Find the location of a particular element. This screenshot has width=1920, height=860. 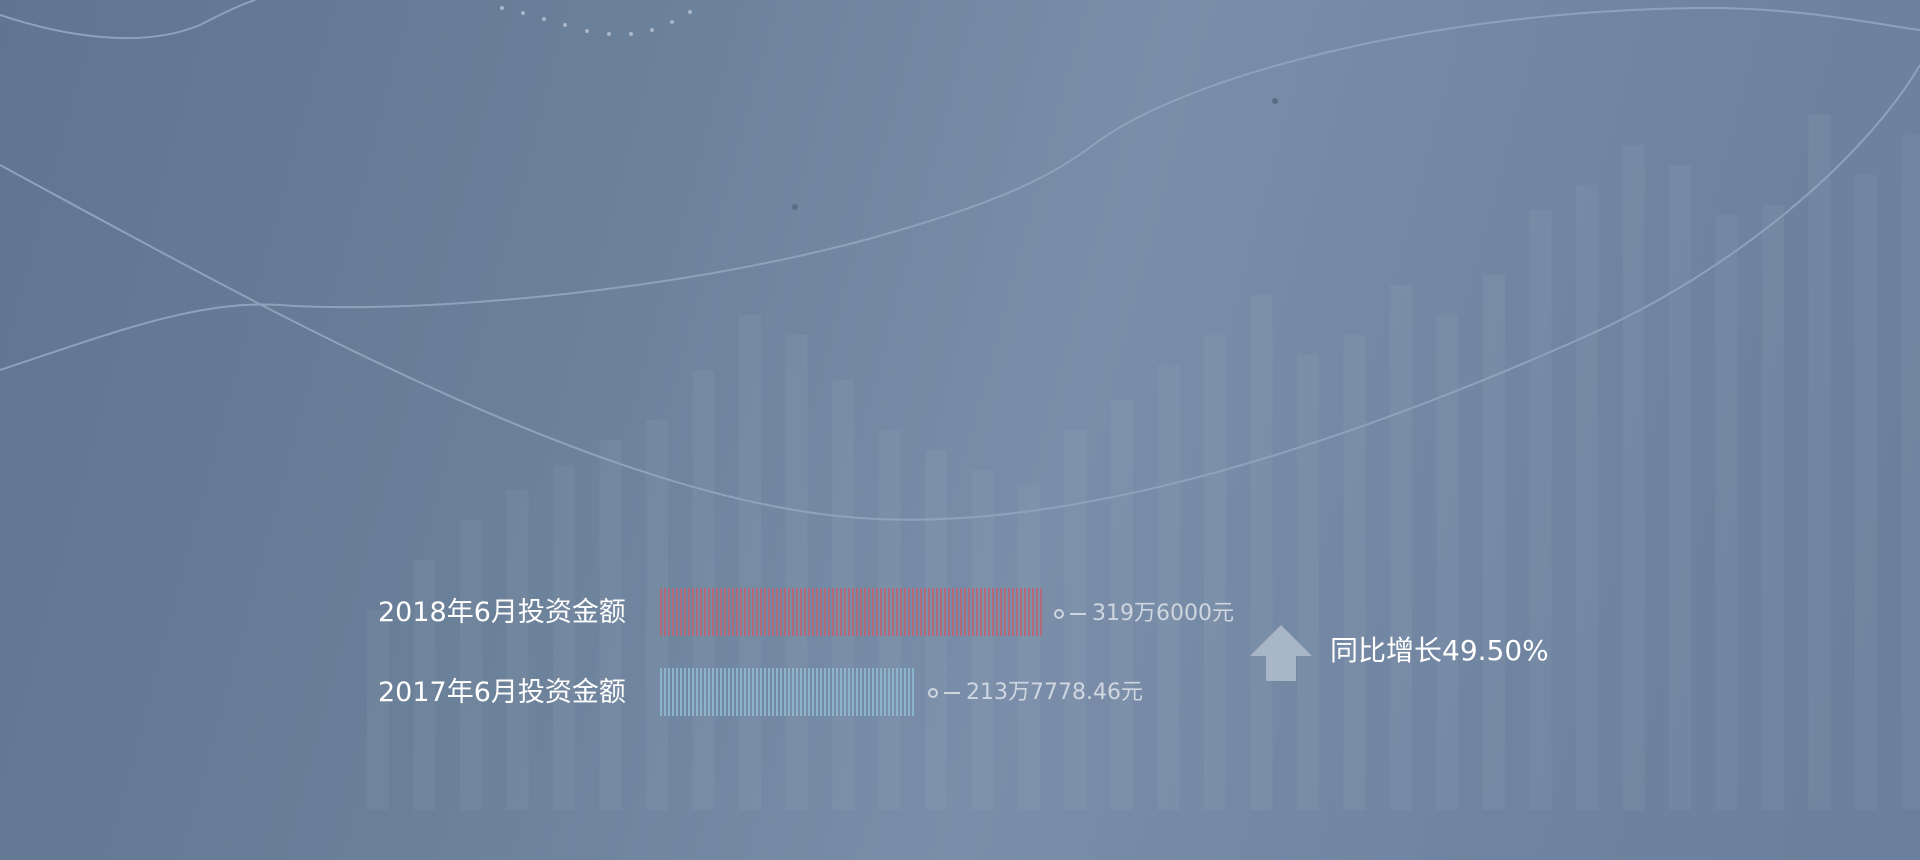

category-label: 2018年6月投资金额 is located at coordinates (502, 612).